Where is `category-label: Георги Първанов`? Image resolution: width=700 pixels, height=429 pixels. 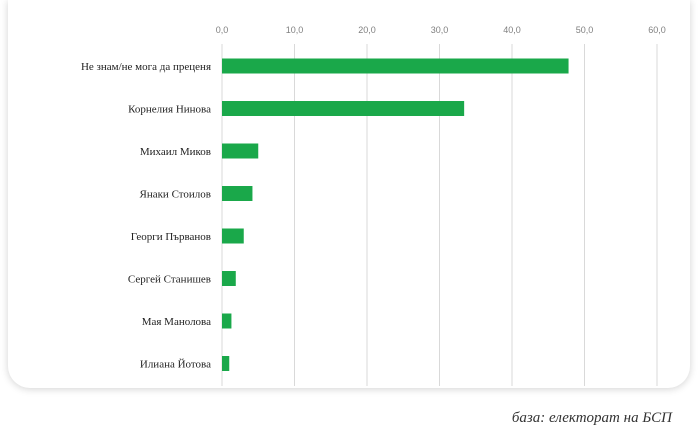 category-label: Георги Първанов is located at coordinates (171, 237).